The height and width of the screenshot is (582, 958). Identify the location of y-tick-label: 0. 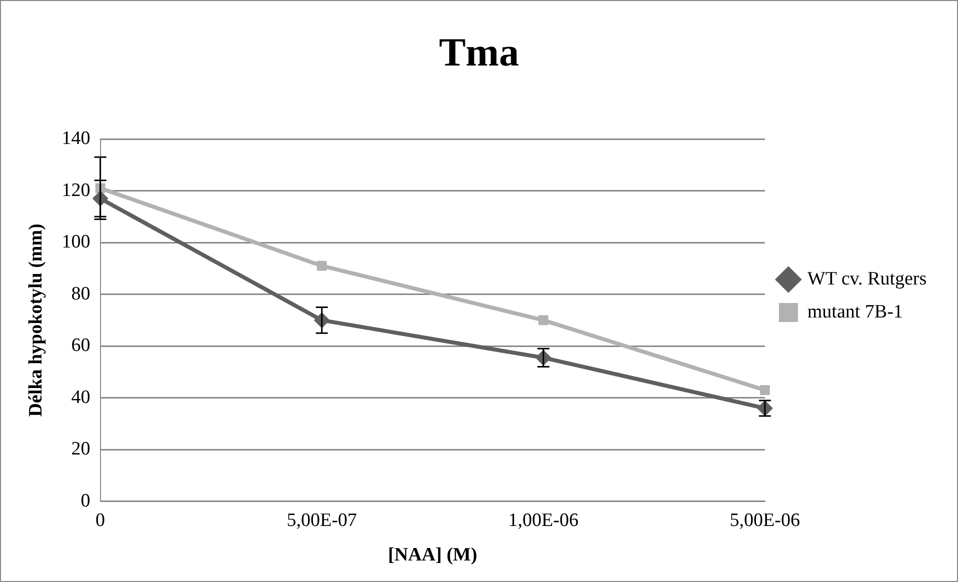
(85, 501).